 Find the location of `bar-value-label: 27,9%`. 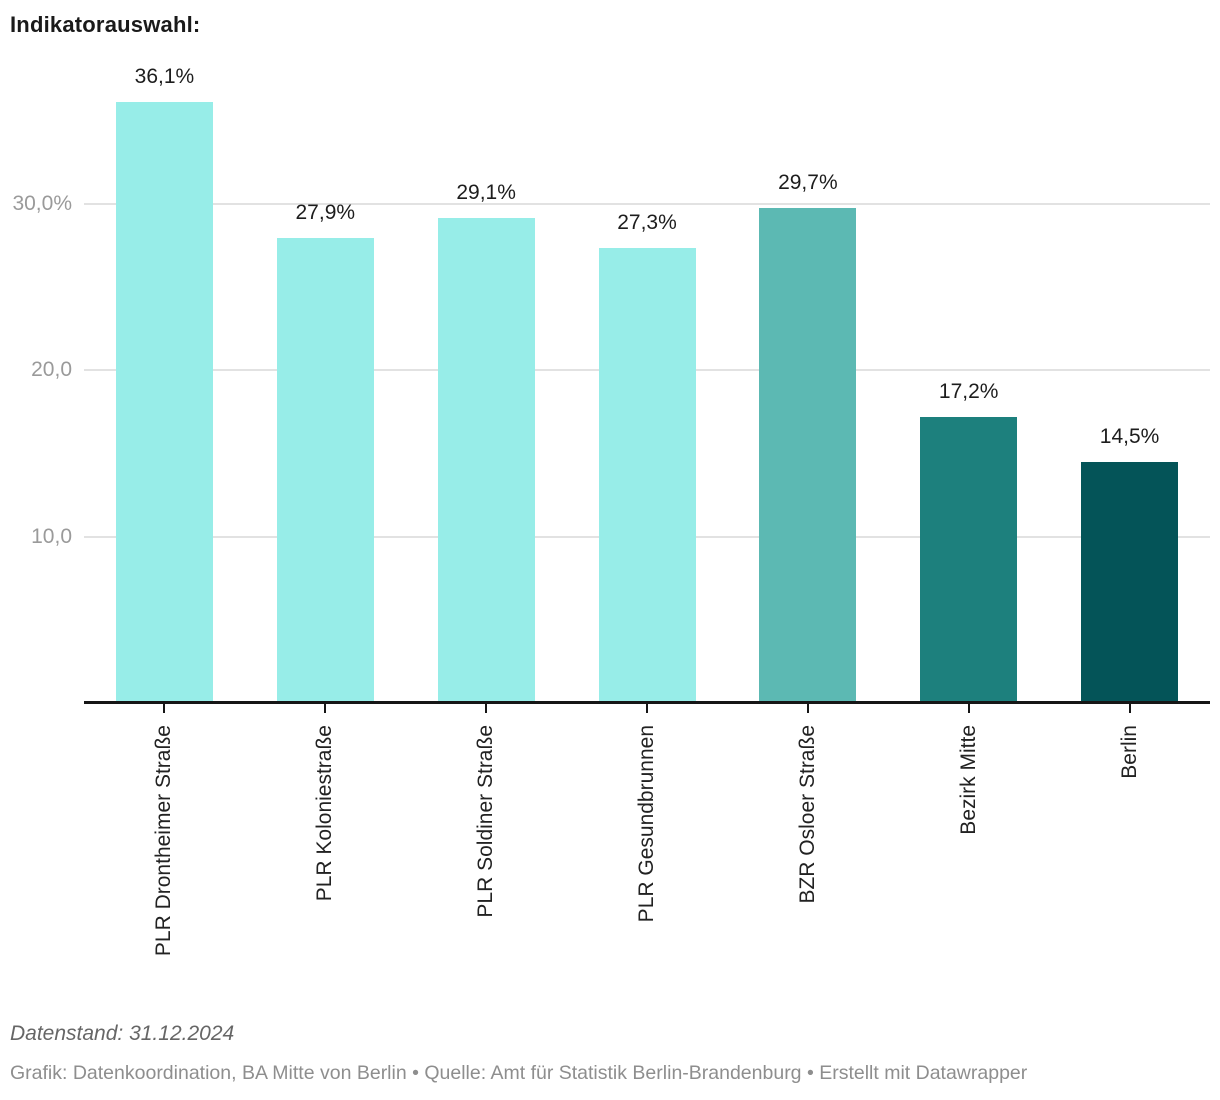

bar-value-label: 27,9% is located at coordinates (325, 213).